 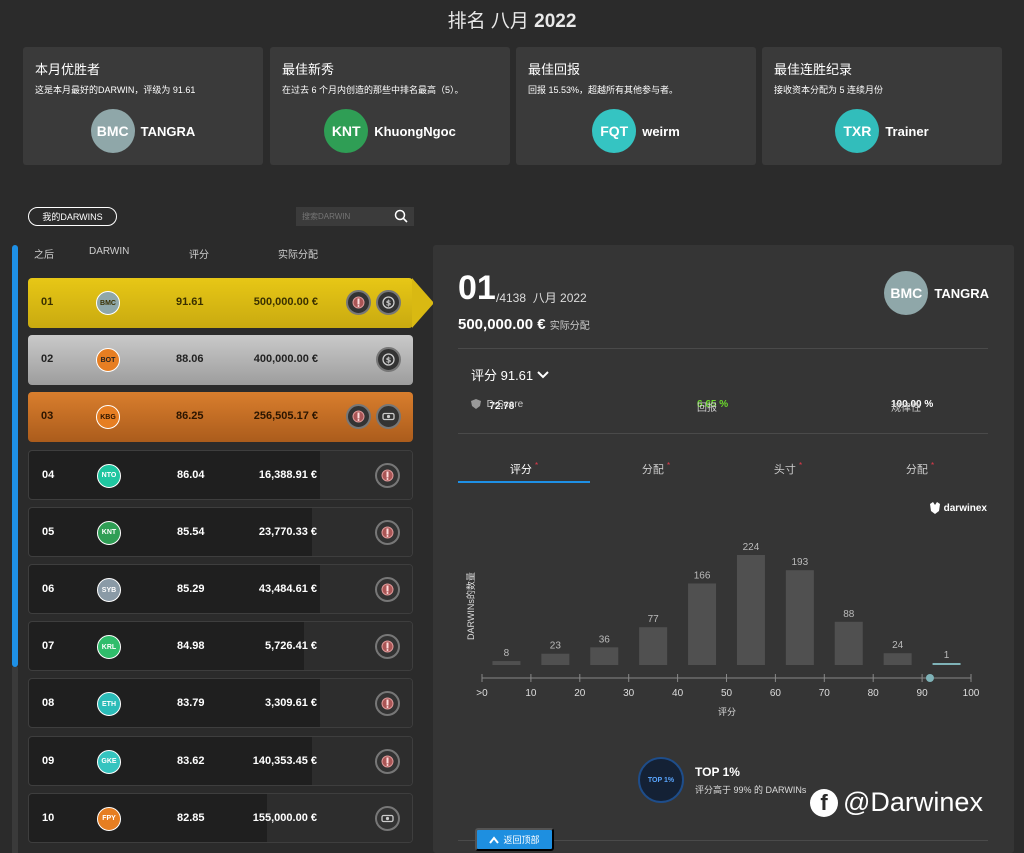 I want to click on row-score: 86.04, so click(x=191, y=474).